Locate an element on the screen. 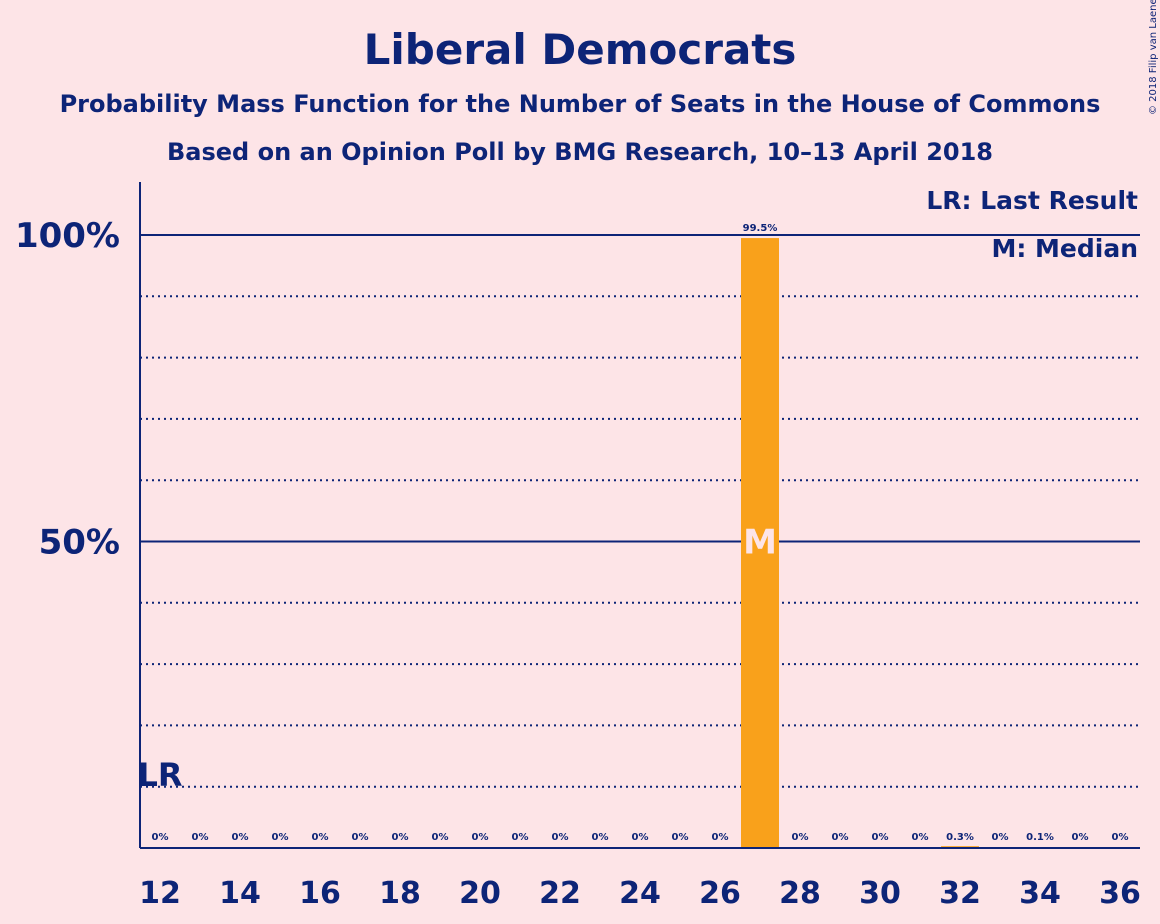  x-tick-label: 24 is located at coordinates (640, 893).